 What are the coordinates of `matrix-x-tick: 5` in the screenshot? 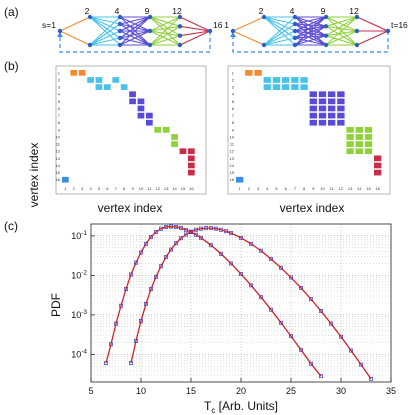 It's located at (276, 188).